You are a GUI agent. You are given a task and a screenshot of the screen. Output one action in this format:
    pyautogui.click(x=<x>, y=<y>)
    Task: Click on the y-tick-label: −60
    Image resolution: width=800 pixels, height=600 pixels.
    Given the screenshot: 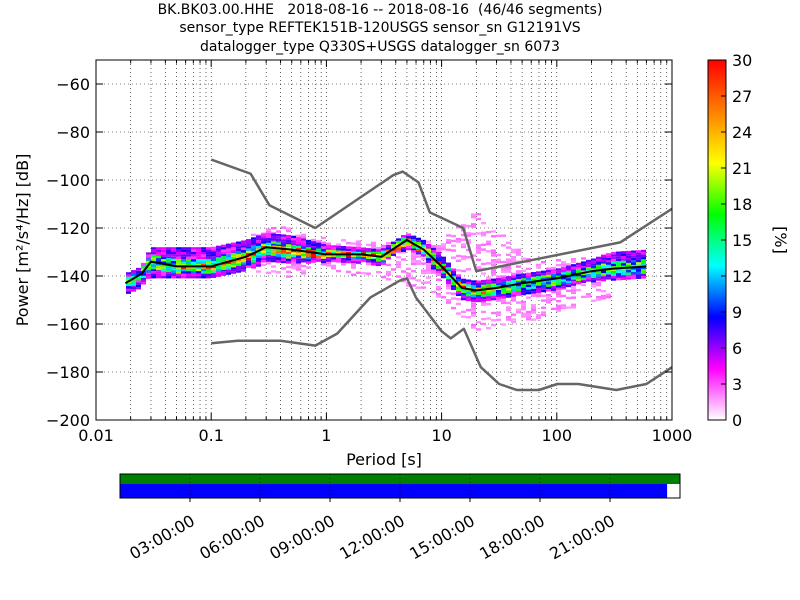 What is the action you would take?
    pyautogui.click(x=73, y=84)
    